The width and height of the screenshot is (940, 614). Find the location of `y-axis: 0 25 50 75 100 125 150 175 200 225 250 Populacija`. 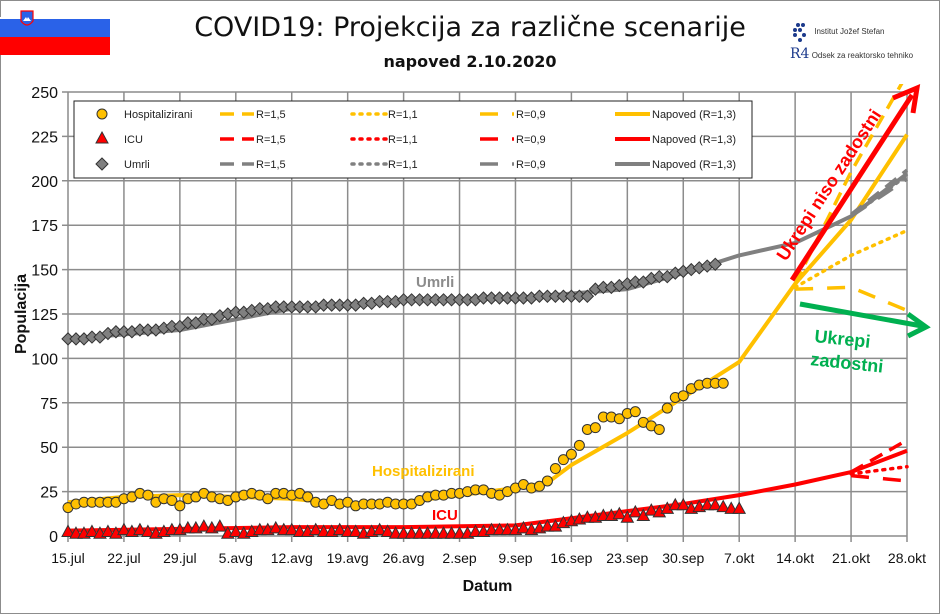

y-axis: 0 25 50 75 100 125 150 175 200 225 250 Populacija is located at coordinates (35, 315).